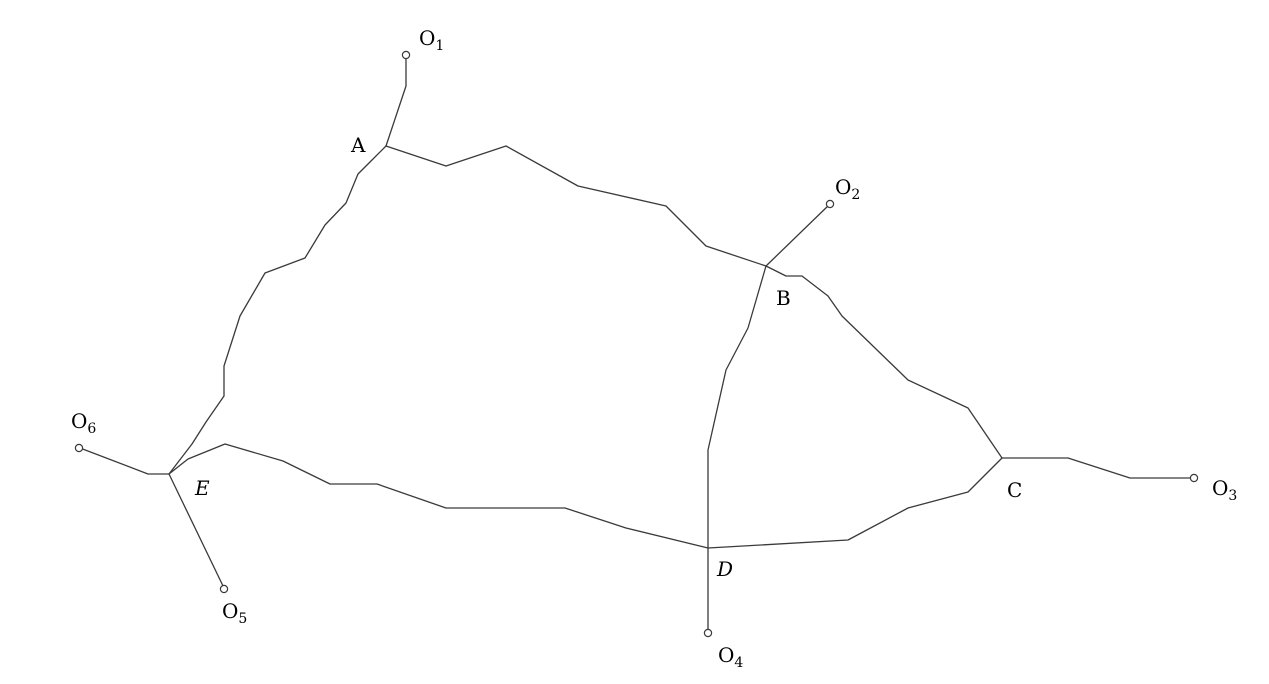 The height and width of the screenshot is (684, 1269). Describe the element at coordinates (1194, 478) in the screenshot. I see `terminal-o3-marker` at that location.